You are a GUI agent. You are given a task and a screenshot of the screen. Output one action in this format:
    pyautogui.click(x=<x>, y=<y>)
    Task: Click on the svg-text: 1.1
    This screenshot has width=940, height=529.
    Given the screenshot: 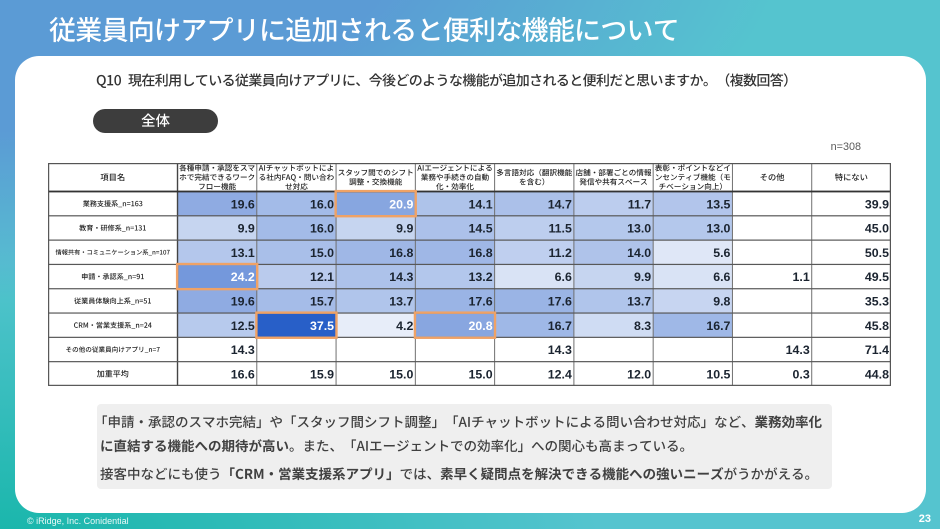 What is the action you would take?
    pyautogui.click(x=801, y=277)
    